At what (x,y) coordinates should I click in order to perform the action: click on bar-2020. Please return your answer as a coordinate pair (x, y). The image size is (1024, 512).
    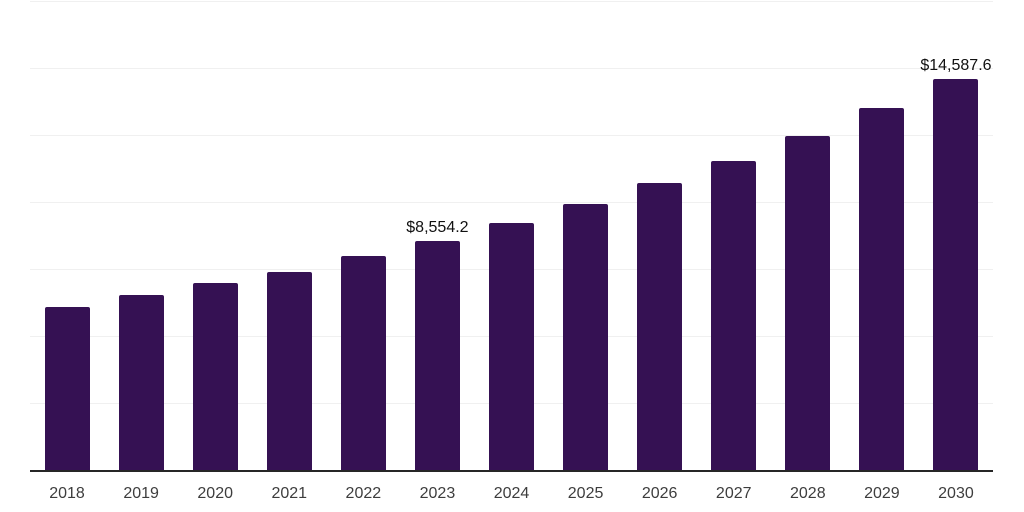
    Looking at the image, I should click on (215, 377).